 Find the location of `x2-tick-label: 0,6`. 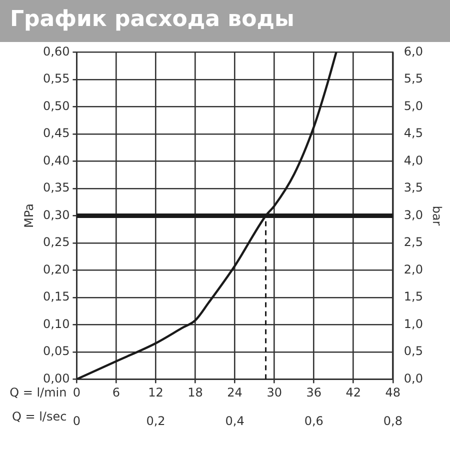

x2-tick-label: 0,6 is located at coordinates (314, 421).